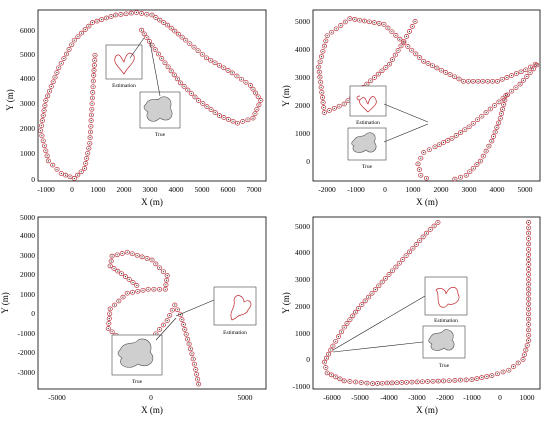  What do you see at coordinates (364, 142) in the screenshot?
I see `true-shape` at bounding box center [364, 142].